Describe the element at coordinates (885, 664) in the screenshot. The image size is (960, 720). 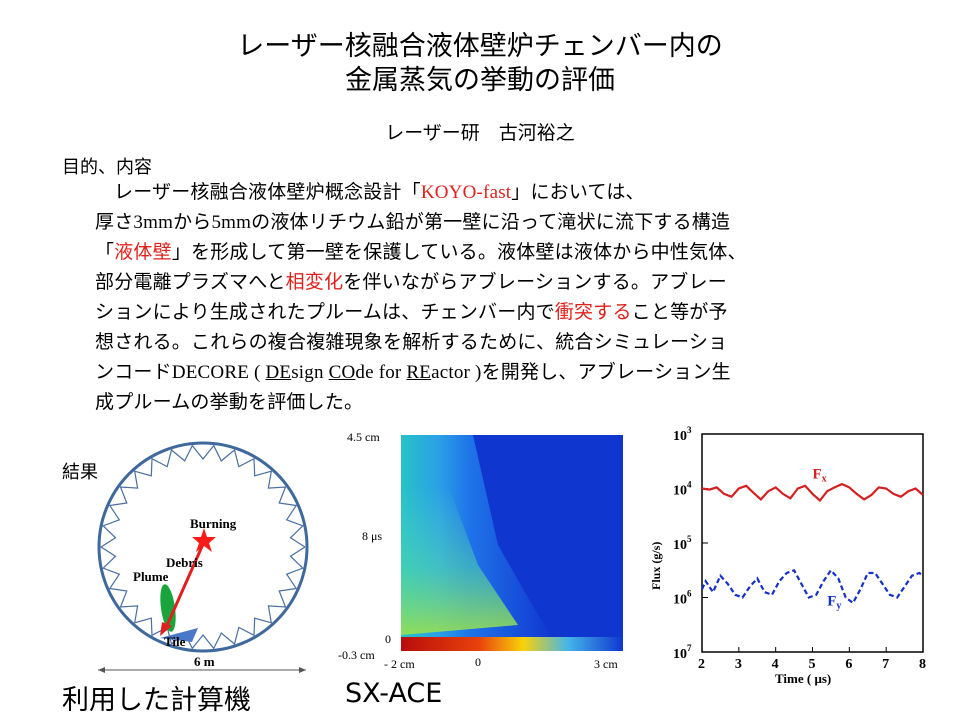
I see `x-tick-label: 7` at that location.